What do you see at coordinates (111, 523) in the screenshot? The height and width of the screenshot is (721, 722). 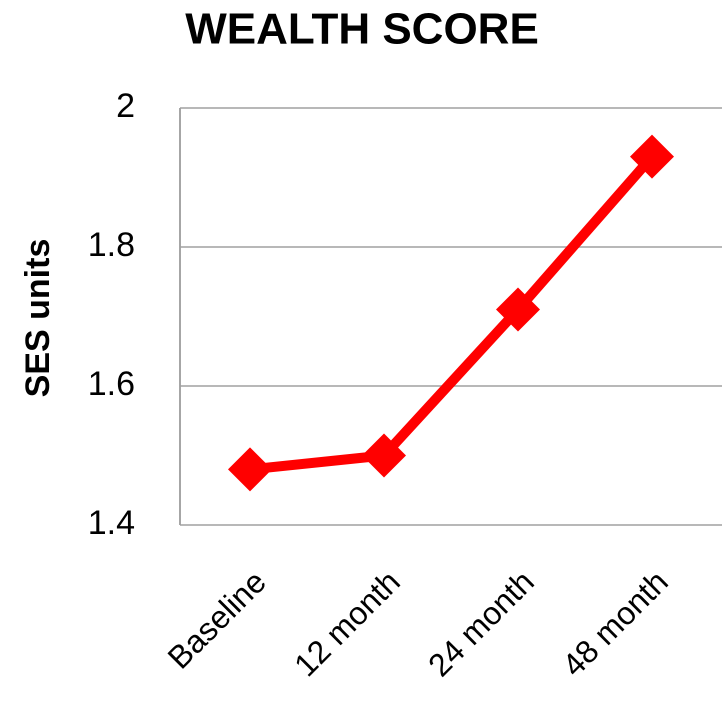 I see `y-tick-label: 1.4` at bounding box center [111, 523].